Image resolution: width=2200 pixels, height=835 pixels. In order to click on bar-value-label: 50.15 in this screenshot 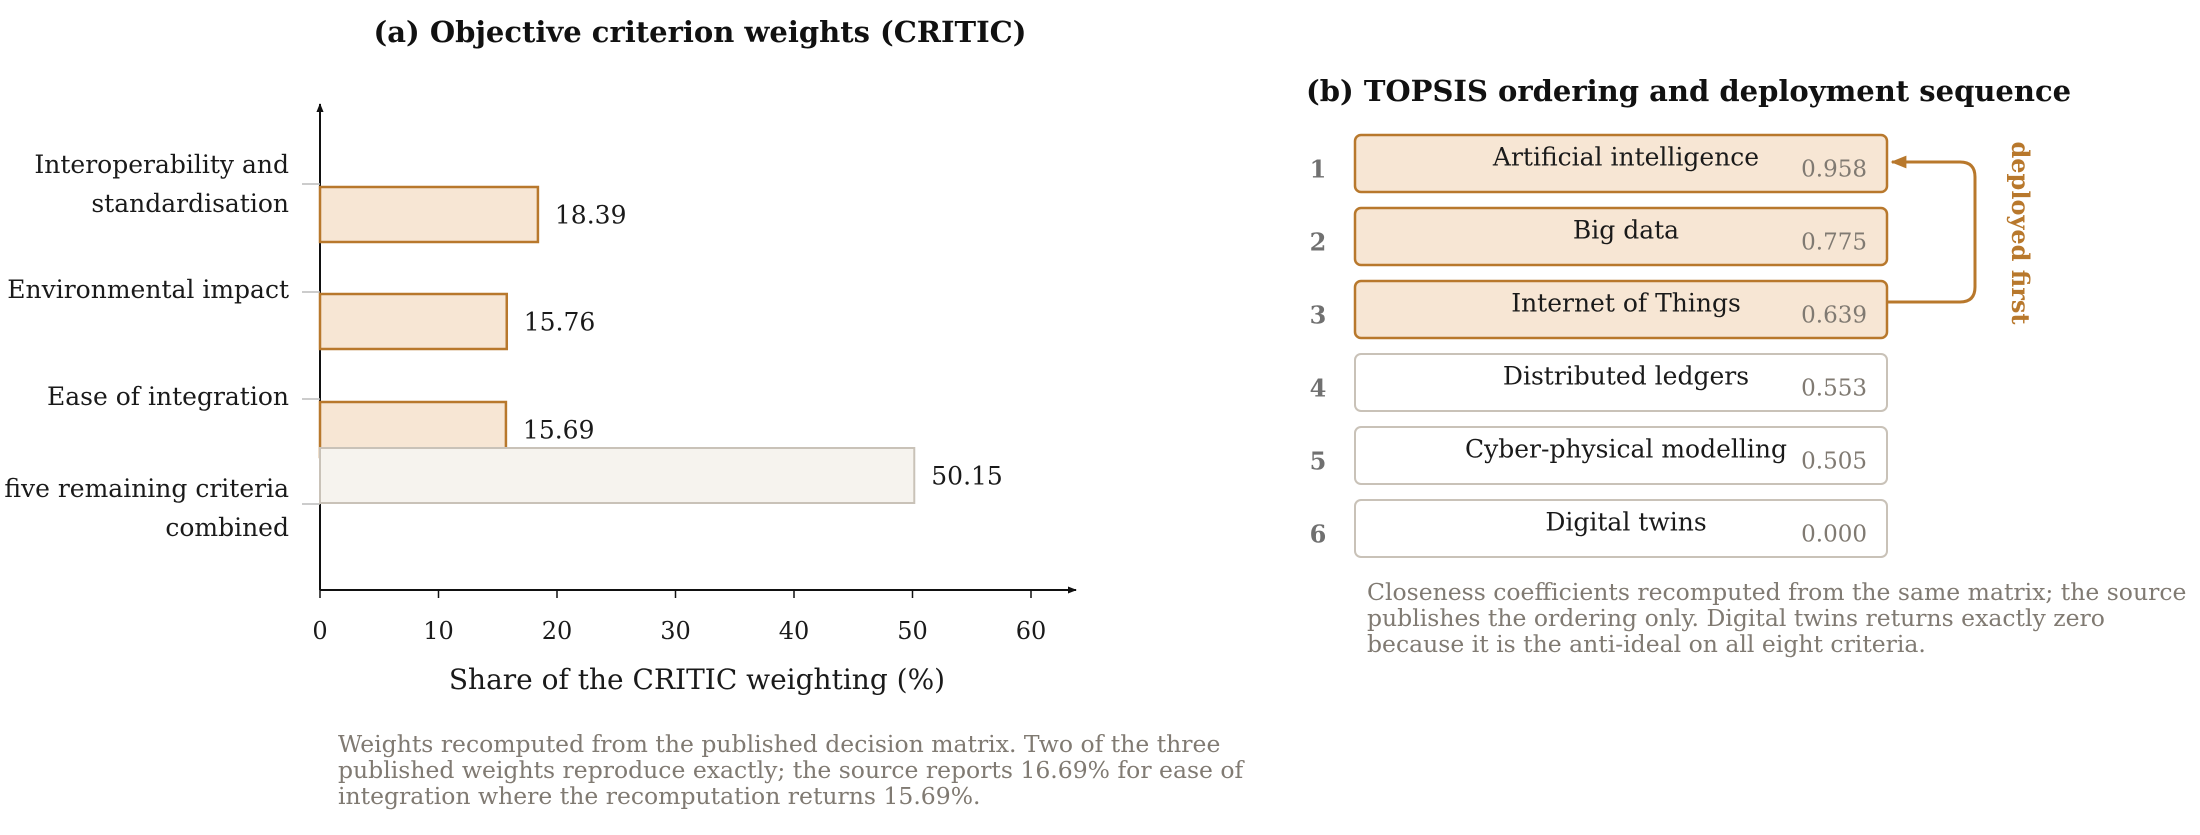, I will do `click(967, 476)`.